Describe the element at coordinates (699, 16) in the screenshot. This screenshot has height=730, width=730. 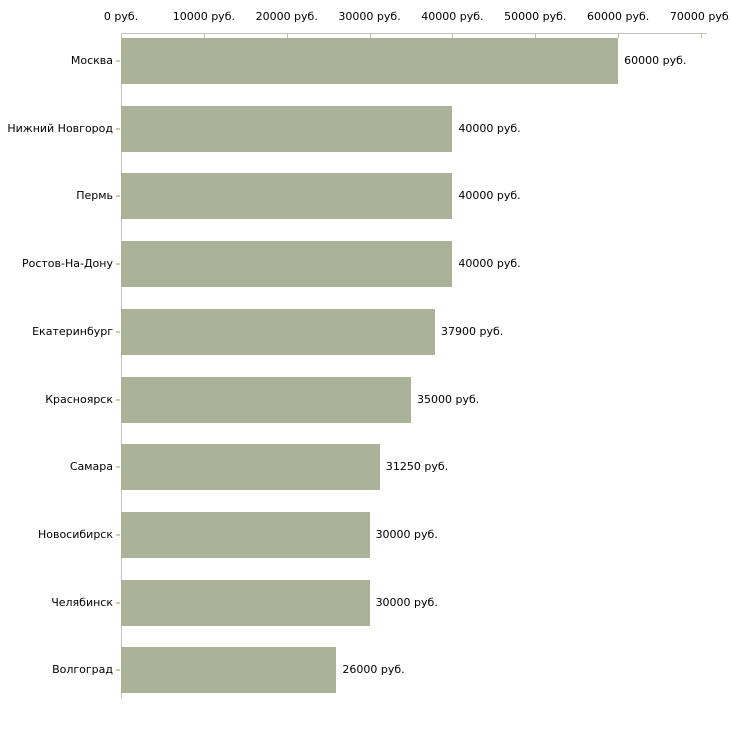
I see `x-tick-label: 70000 руб.` at that location.